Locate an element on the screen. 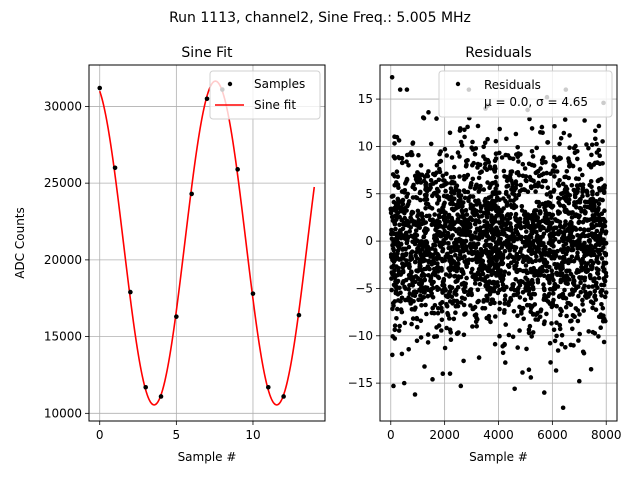 The height and width of the screenshot is (480, 640). legend-samples-marker is located at coordinates (230, 84).